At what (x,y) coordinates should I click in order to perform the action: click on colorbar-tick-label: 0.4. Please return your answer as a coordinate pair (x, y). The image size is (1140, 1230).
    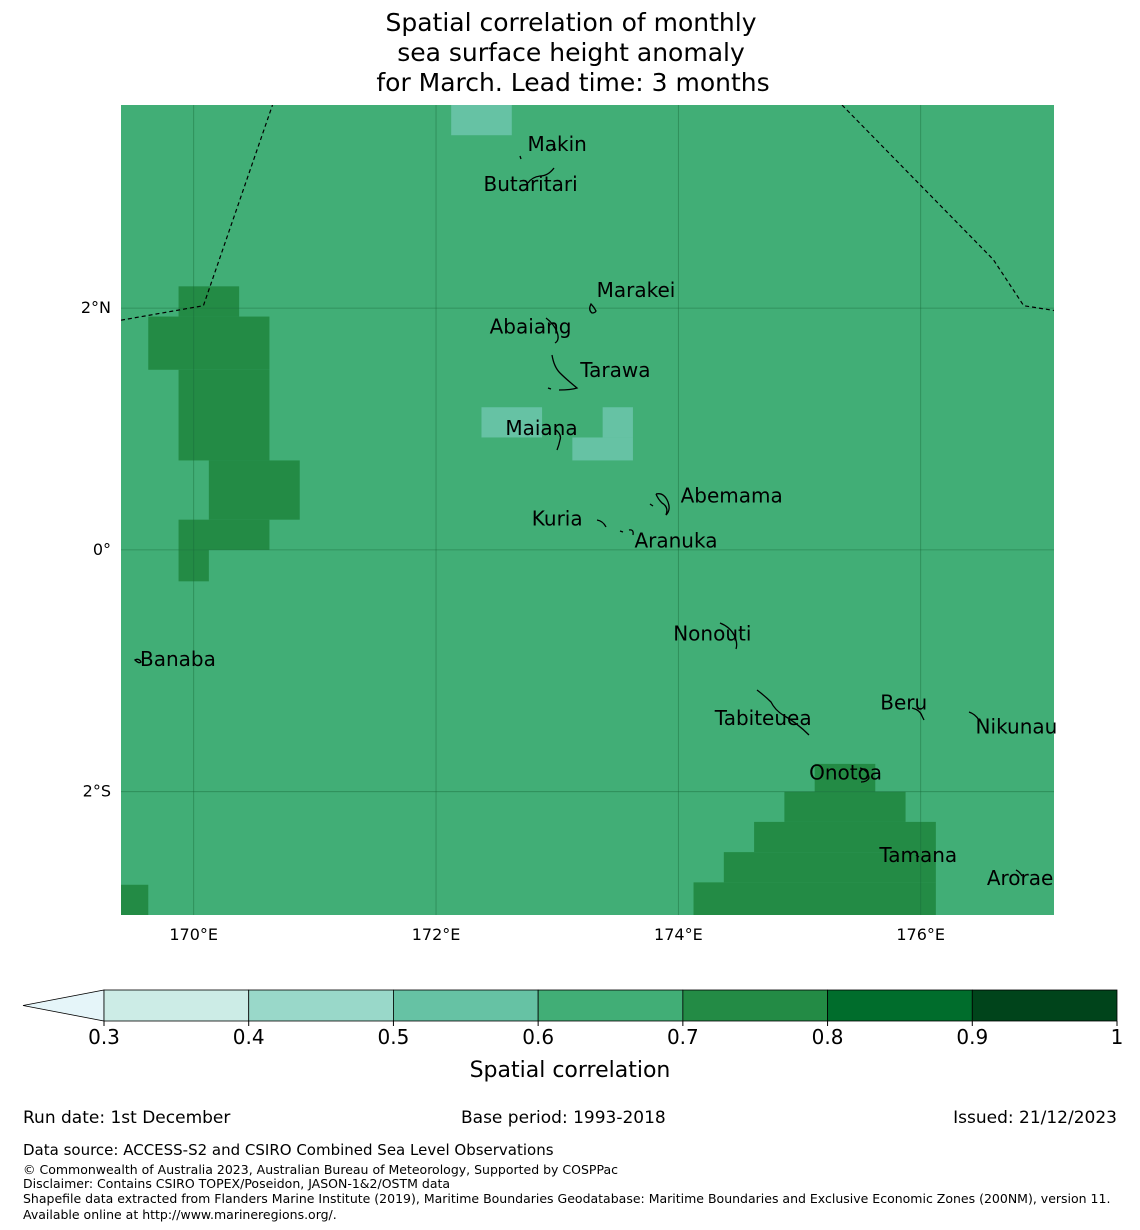
    Looking at the image, I should click on (249, 1037).